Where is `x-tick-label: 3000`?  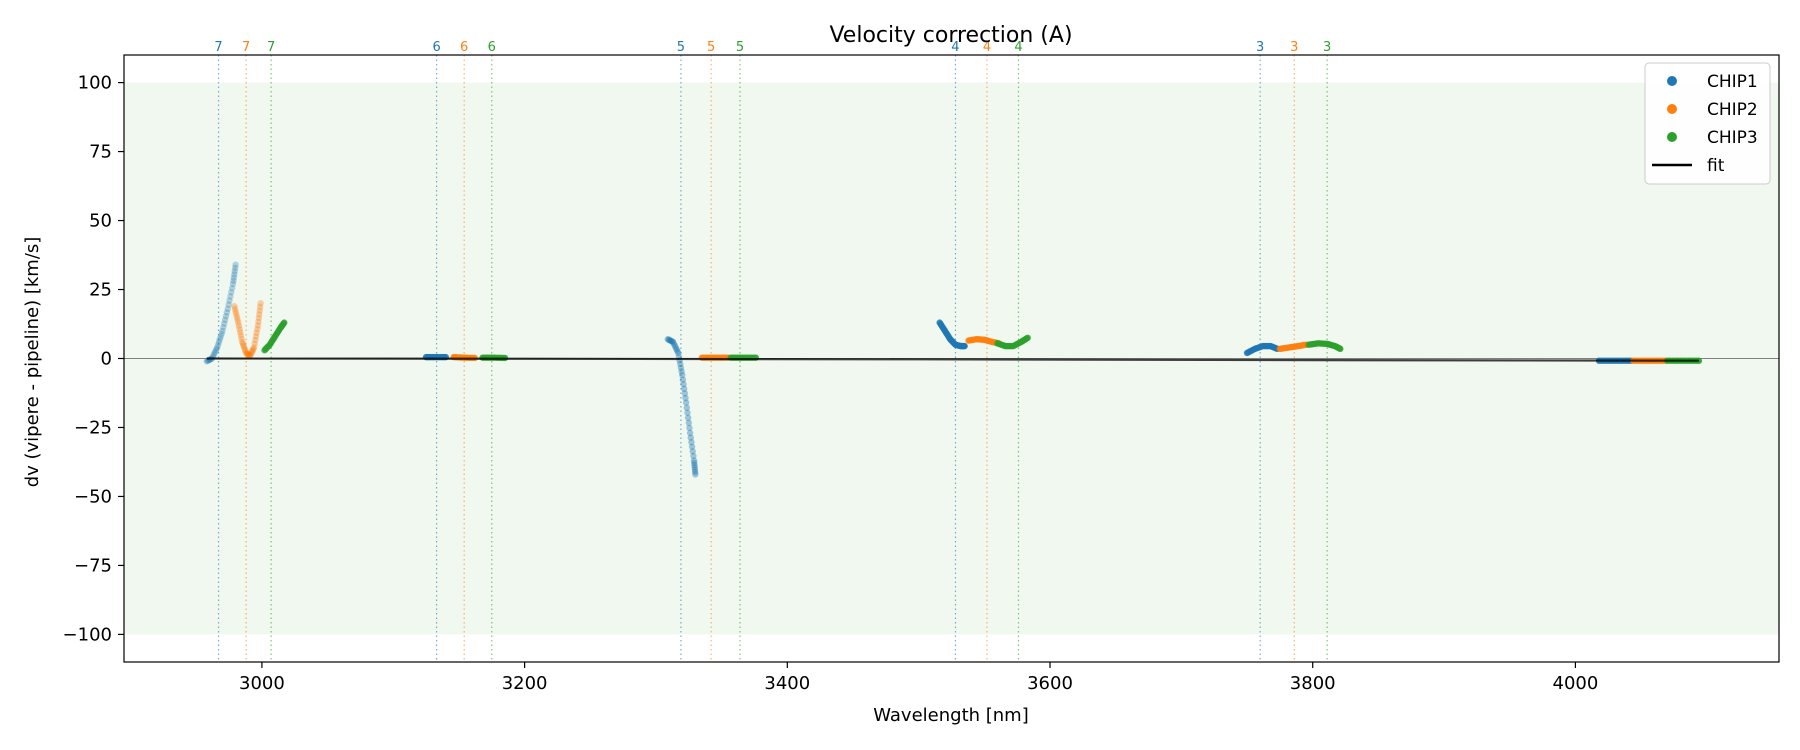
x-tick-label: 3000 is located at coordinates (262, 683).